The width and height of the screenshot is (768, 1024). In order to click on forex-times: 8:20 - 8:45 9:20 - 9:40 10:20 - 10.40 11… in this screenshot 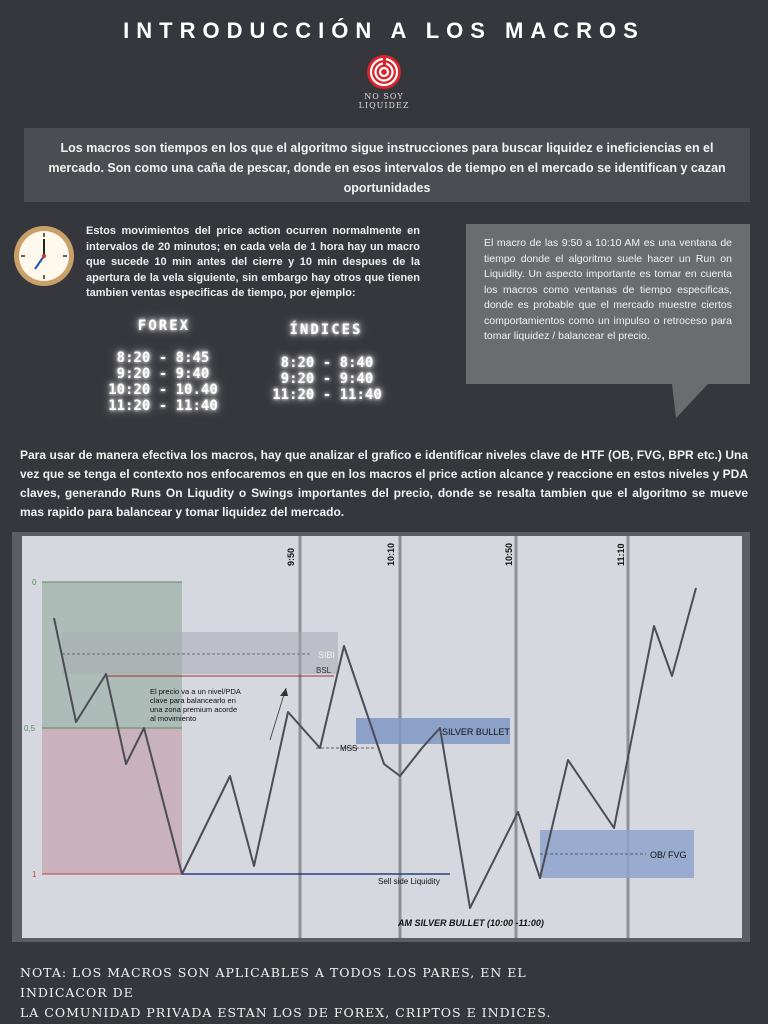, I will do `click(163, 382)`.